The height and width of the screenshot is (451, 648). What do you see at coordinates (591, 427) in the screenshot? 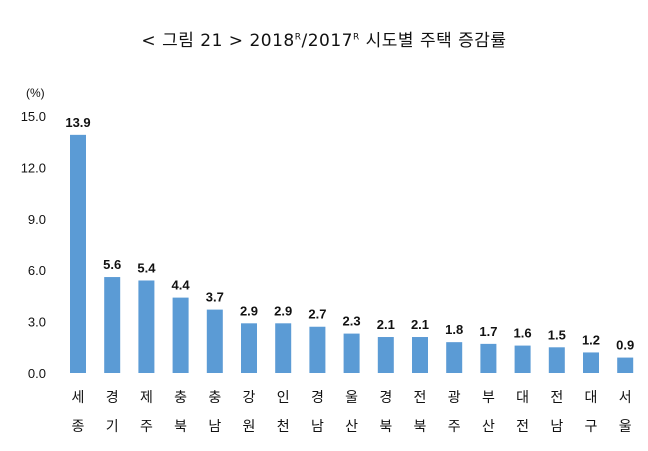
I see `x-category-label-line2: 구` at bounding box center [591, 427].